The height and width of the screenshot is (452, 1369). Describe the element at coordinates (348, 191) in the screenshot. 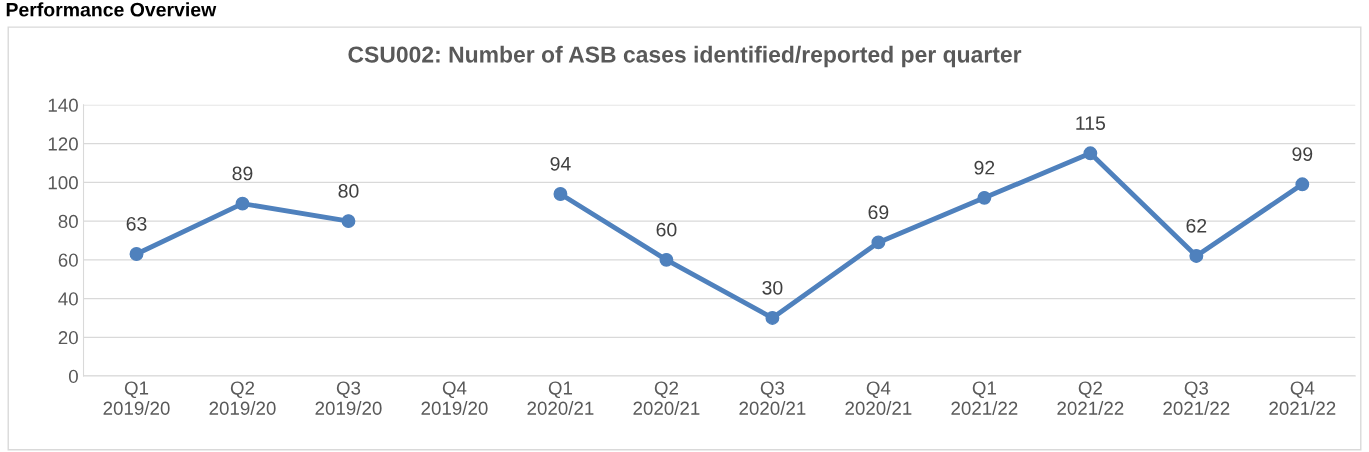

I see `data-label: 80` at that location.